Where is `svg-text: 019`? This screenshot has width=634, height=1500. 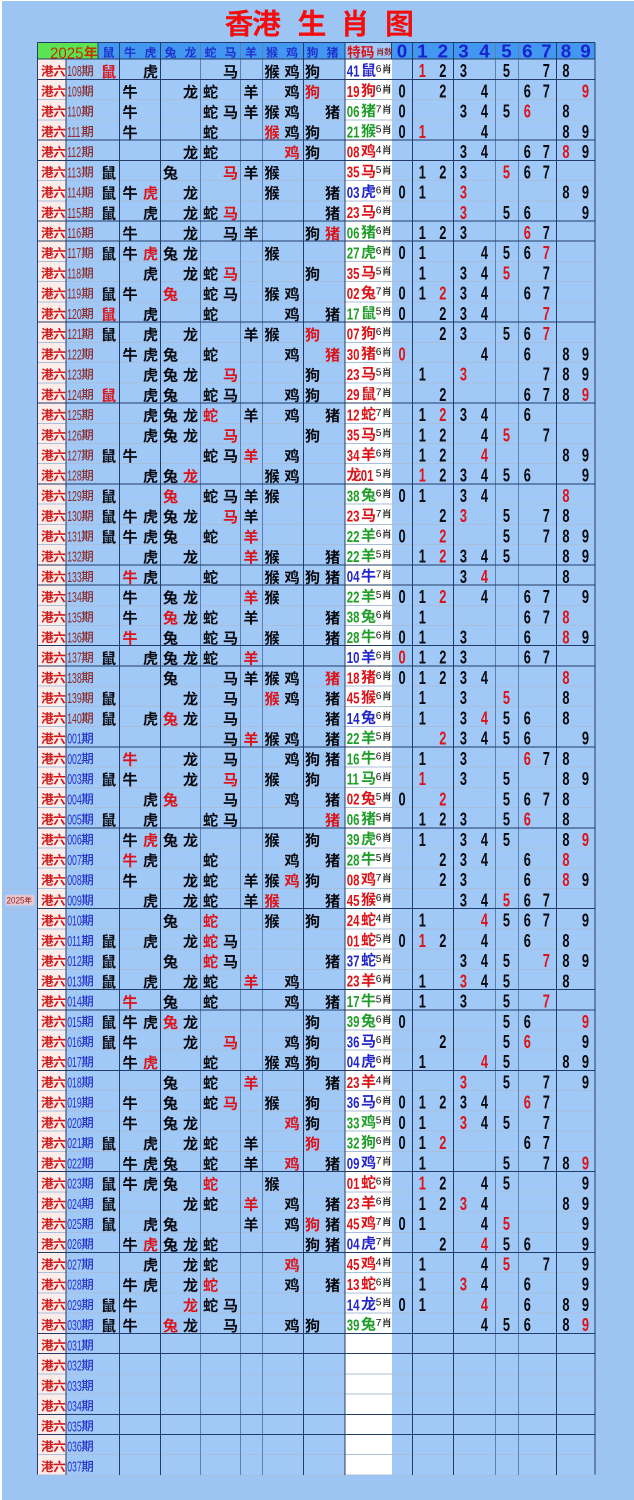 svg-text: 019 is located at coordinates (74, 1102).